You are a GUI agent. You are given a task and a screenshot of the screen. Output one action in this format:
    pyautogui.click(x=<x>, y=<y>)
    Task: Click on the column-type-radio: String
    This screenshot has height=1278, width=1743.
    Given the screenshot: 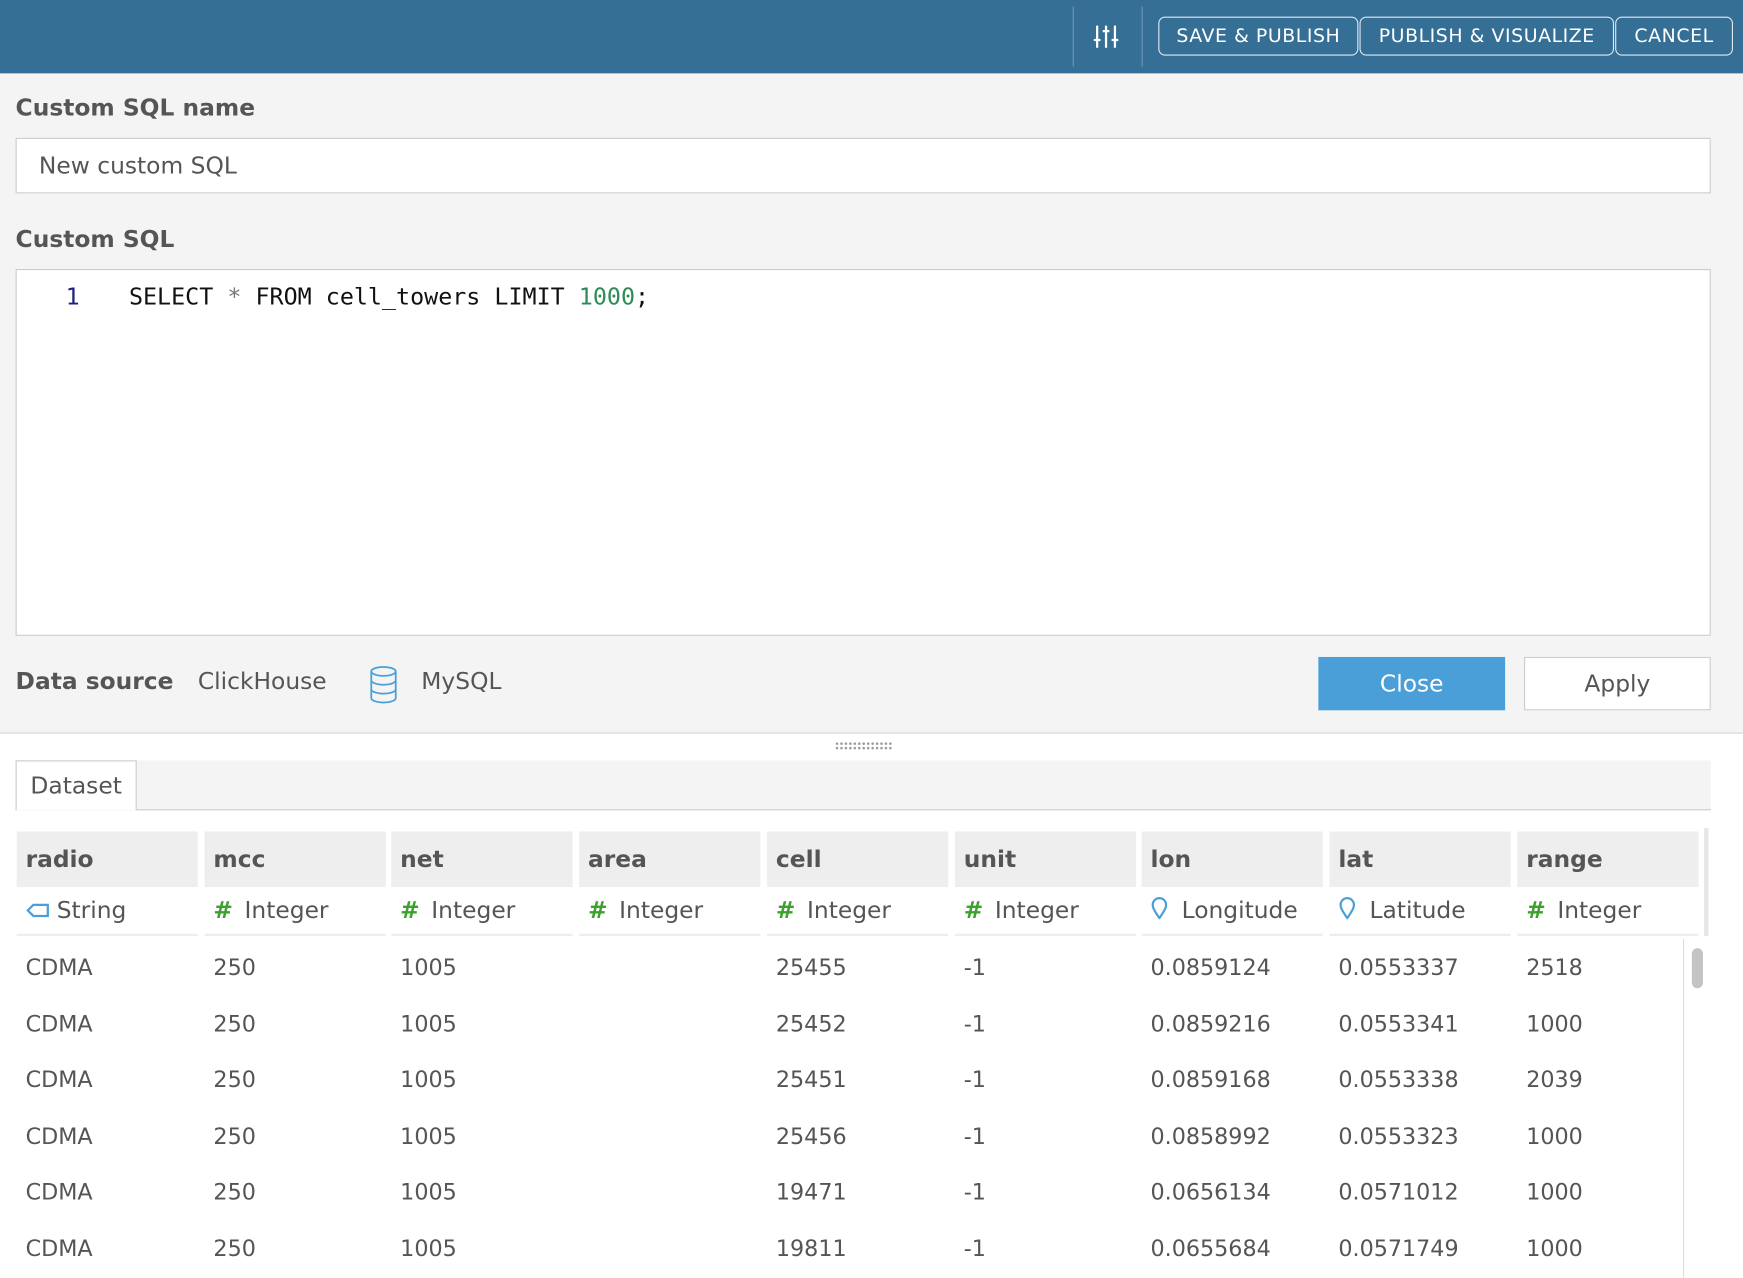 What is the action you would take?
    pyautogui.click(x=107, y=911)
    